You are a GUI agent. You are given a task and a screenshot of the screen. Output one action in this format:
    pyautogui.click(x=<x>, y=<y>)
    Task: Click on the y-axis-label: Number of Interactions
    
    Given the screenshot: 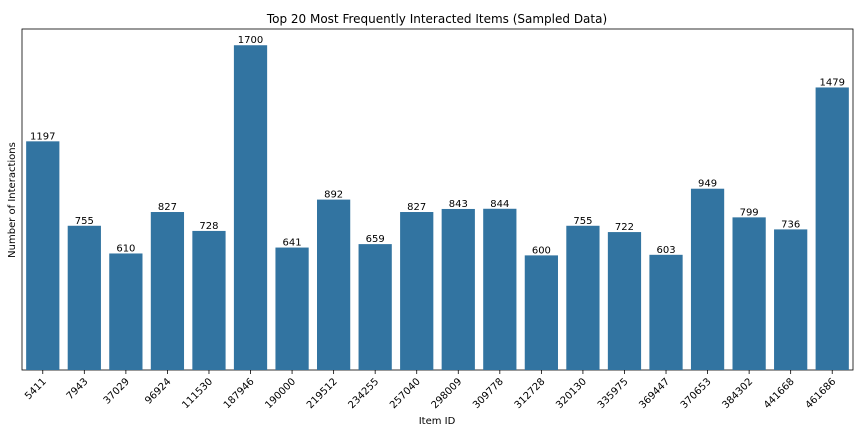 What is the action you would take?
    pyautogui.click(x=12, y=200)
    